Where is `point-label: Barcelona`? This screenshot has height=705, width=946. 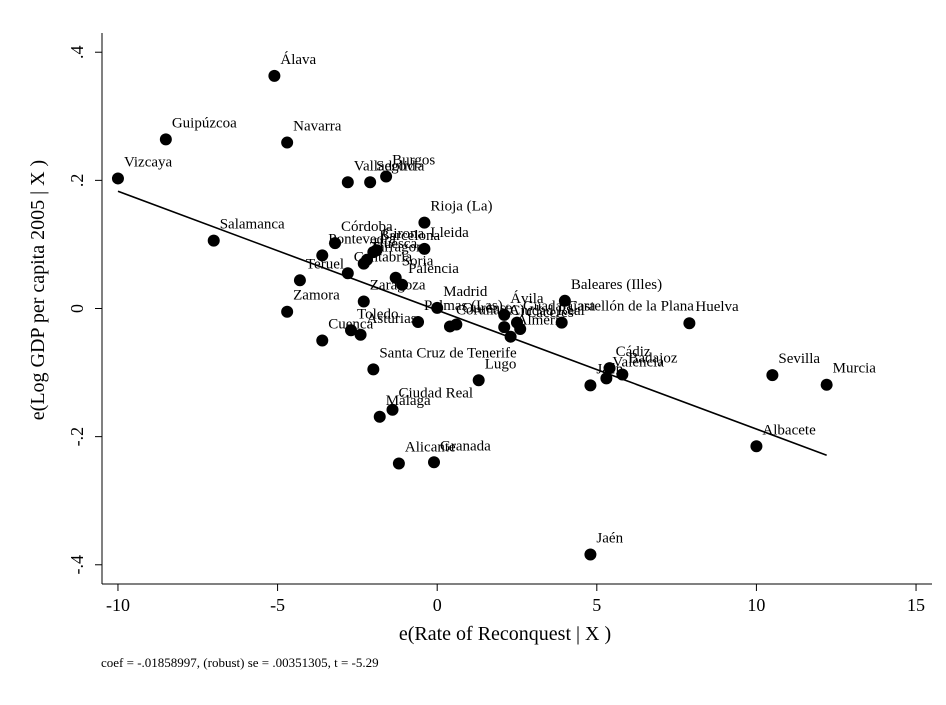
point-label: Barcelona is located at coordinates (409, 236).